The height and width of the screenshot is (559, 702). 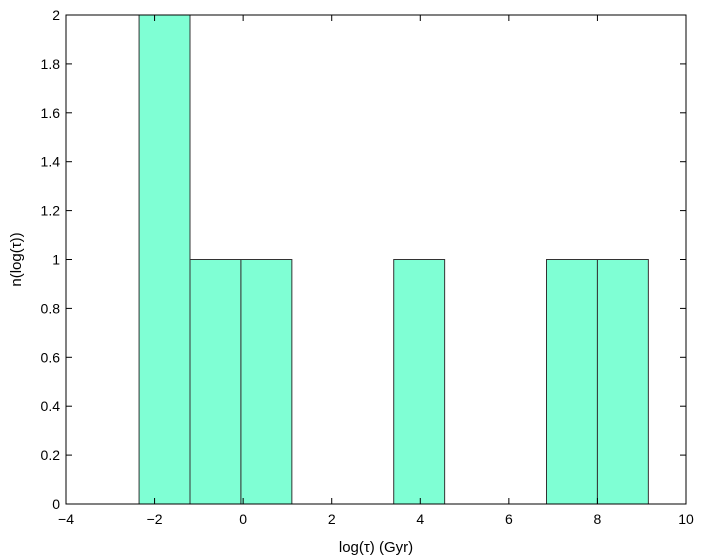 What do you see at coordinates (332, 519) in the screenshot?
I see `x-tick-label: 2` at bounding box center [332, 519].